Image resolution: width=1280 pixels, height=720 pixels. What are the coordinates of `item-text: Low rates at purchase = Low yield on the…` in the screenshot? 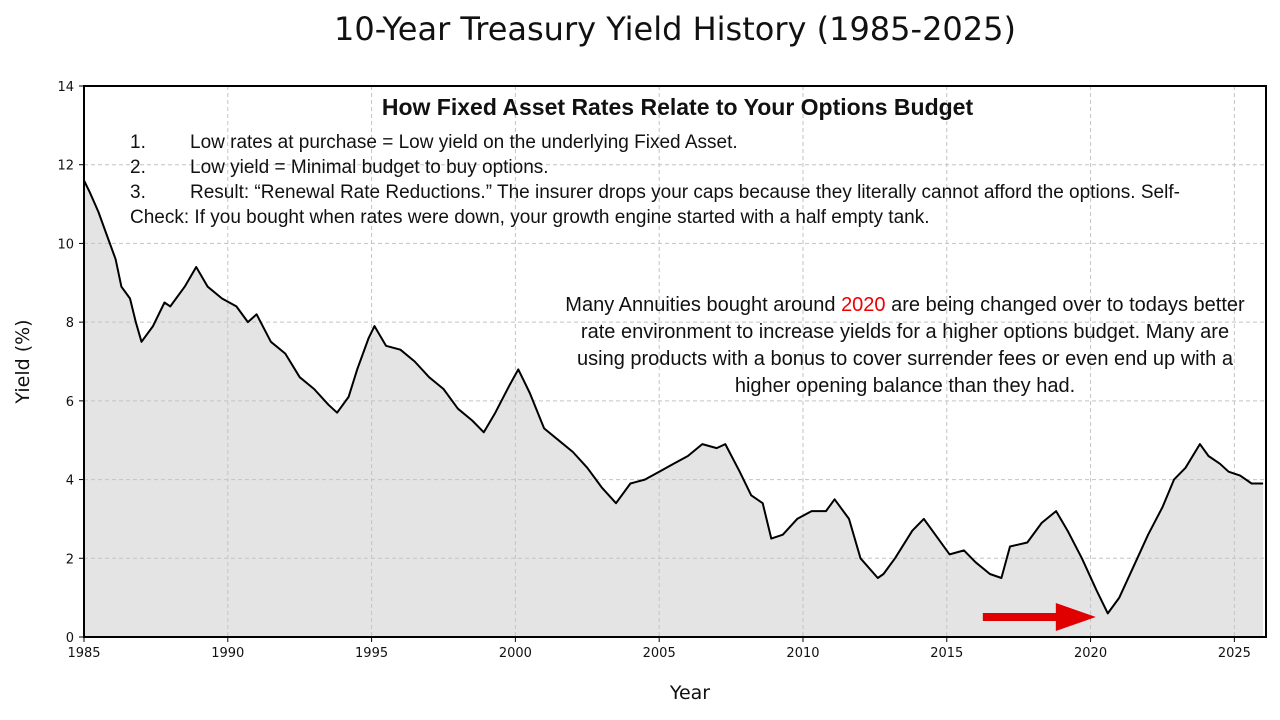 It's located at (464, 142).